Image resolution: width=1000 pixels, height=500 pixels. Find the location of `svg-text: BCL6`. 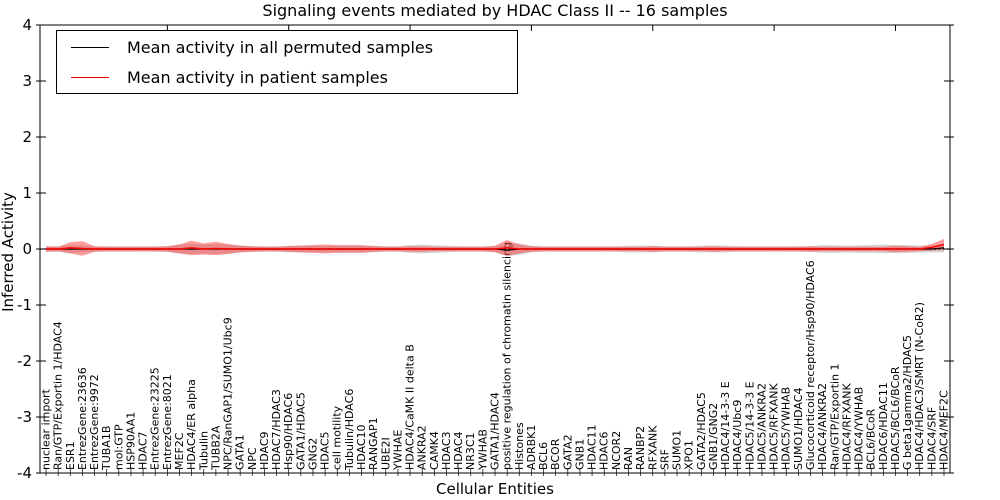

svg-text: BCL6 is located at coordinates (543, 456).